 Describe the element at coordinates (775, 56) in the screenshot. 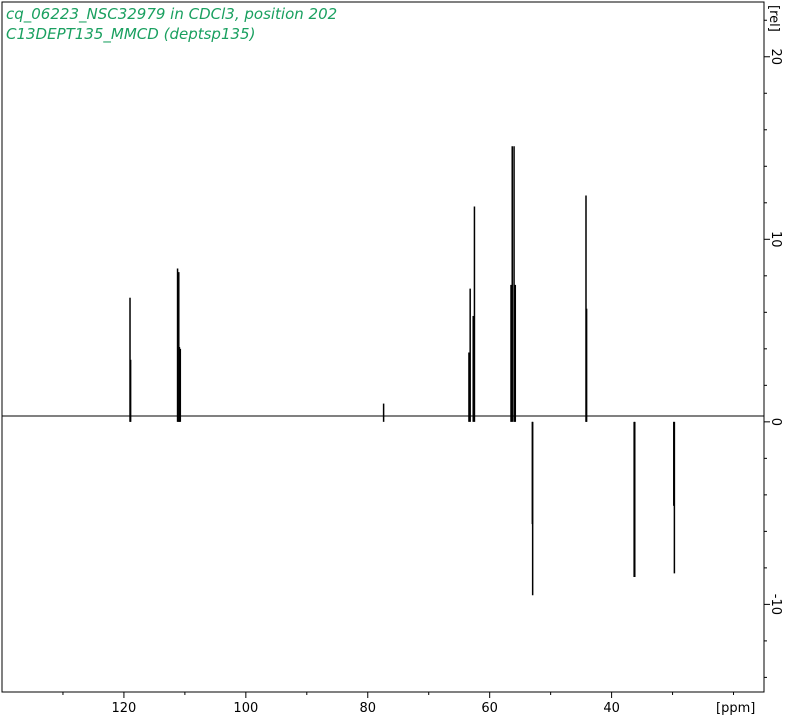

I see `y-tick-label-20: 20` at that location.